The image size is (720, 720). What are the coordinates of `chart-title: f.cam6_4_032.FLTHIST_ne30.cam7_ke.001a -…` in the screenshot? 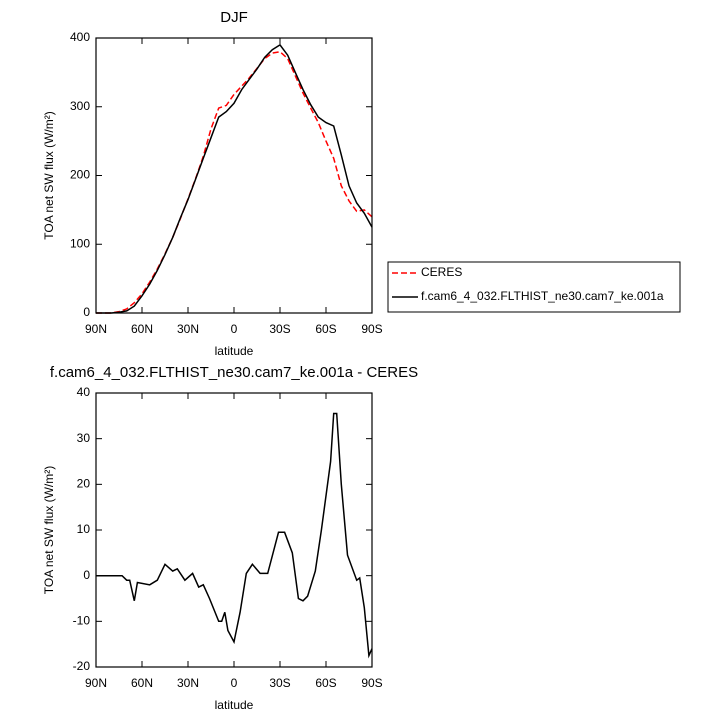 It's located at (234, 372).